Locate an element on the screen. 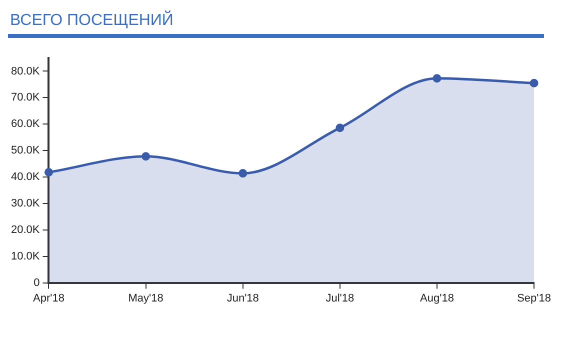  x-tick-label: Jul'18 is located at coordinates (340, 298).